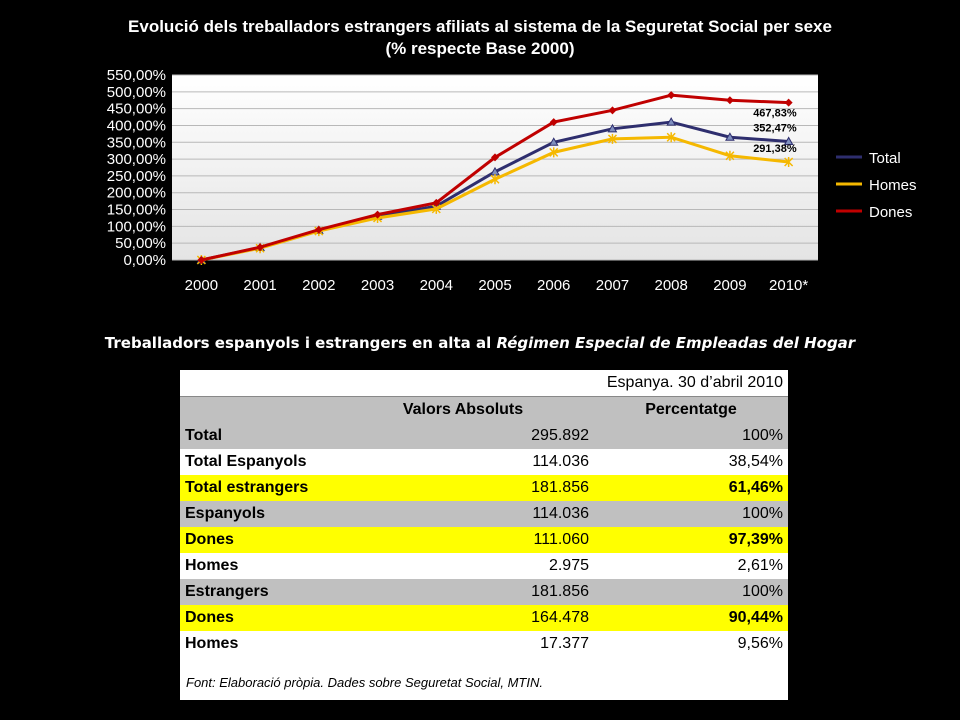  What do you see at coordinates (463, 540) in the screenshot?
I see `row-abs-value: 111.060` at bounding box center [463, 540].